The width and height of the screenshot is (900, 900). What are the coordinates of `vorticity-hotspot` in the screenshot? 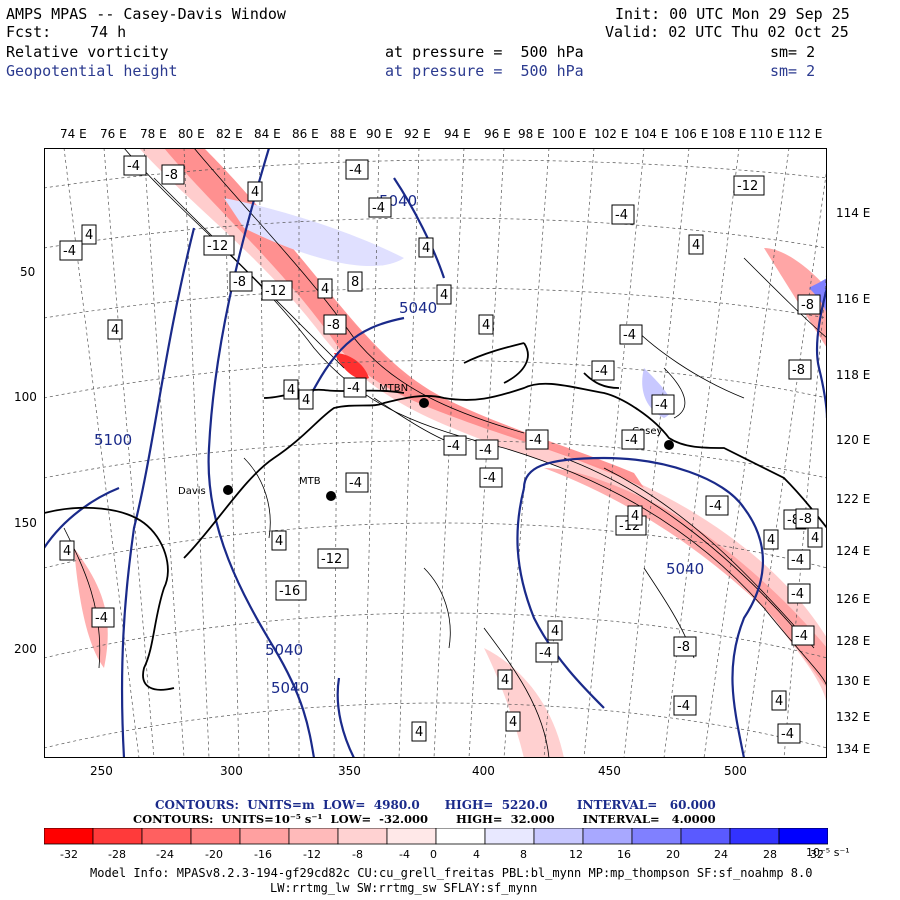 It's located at (351, 366).